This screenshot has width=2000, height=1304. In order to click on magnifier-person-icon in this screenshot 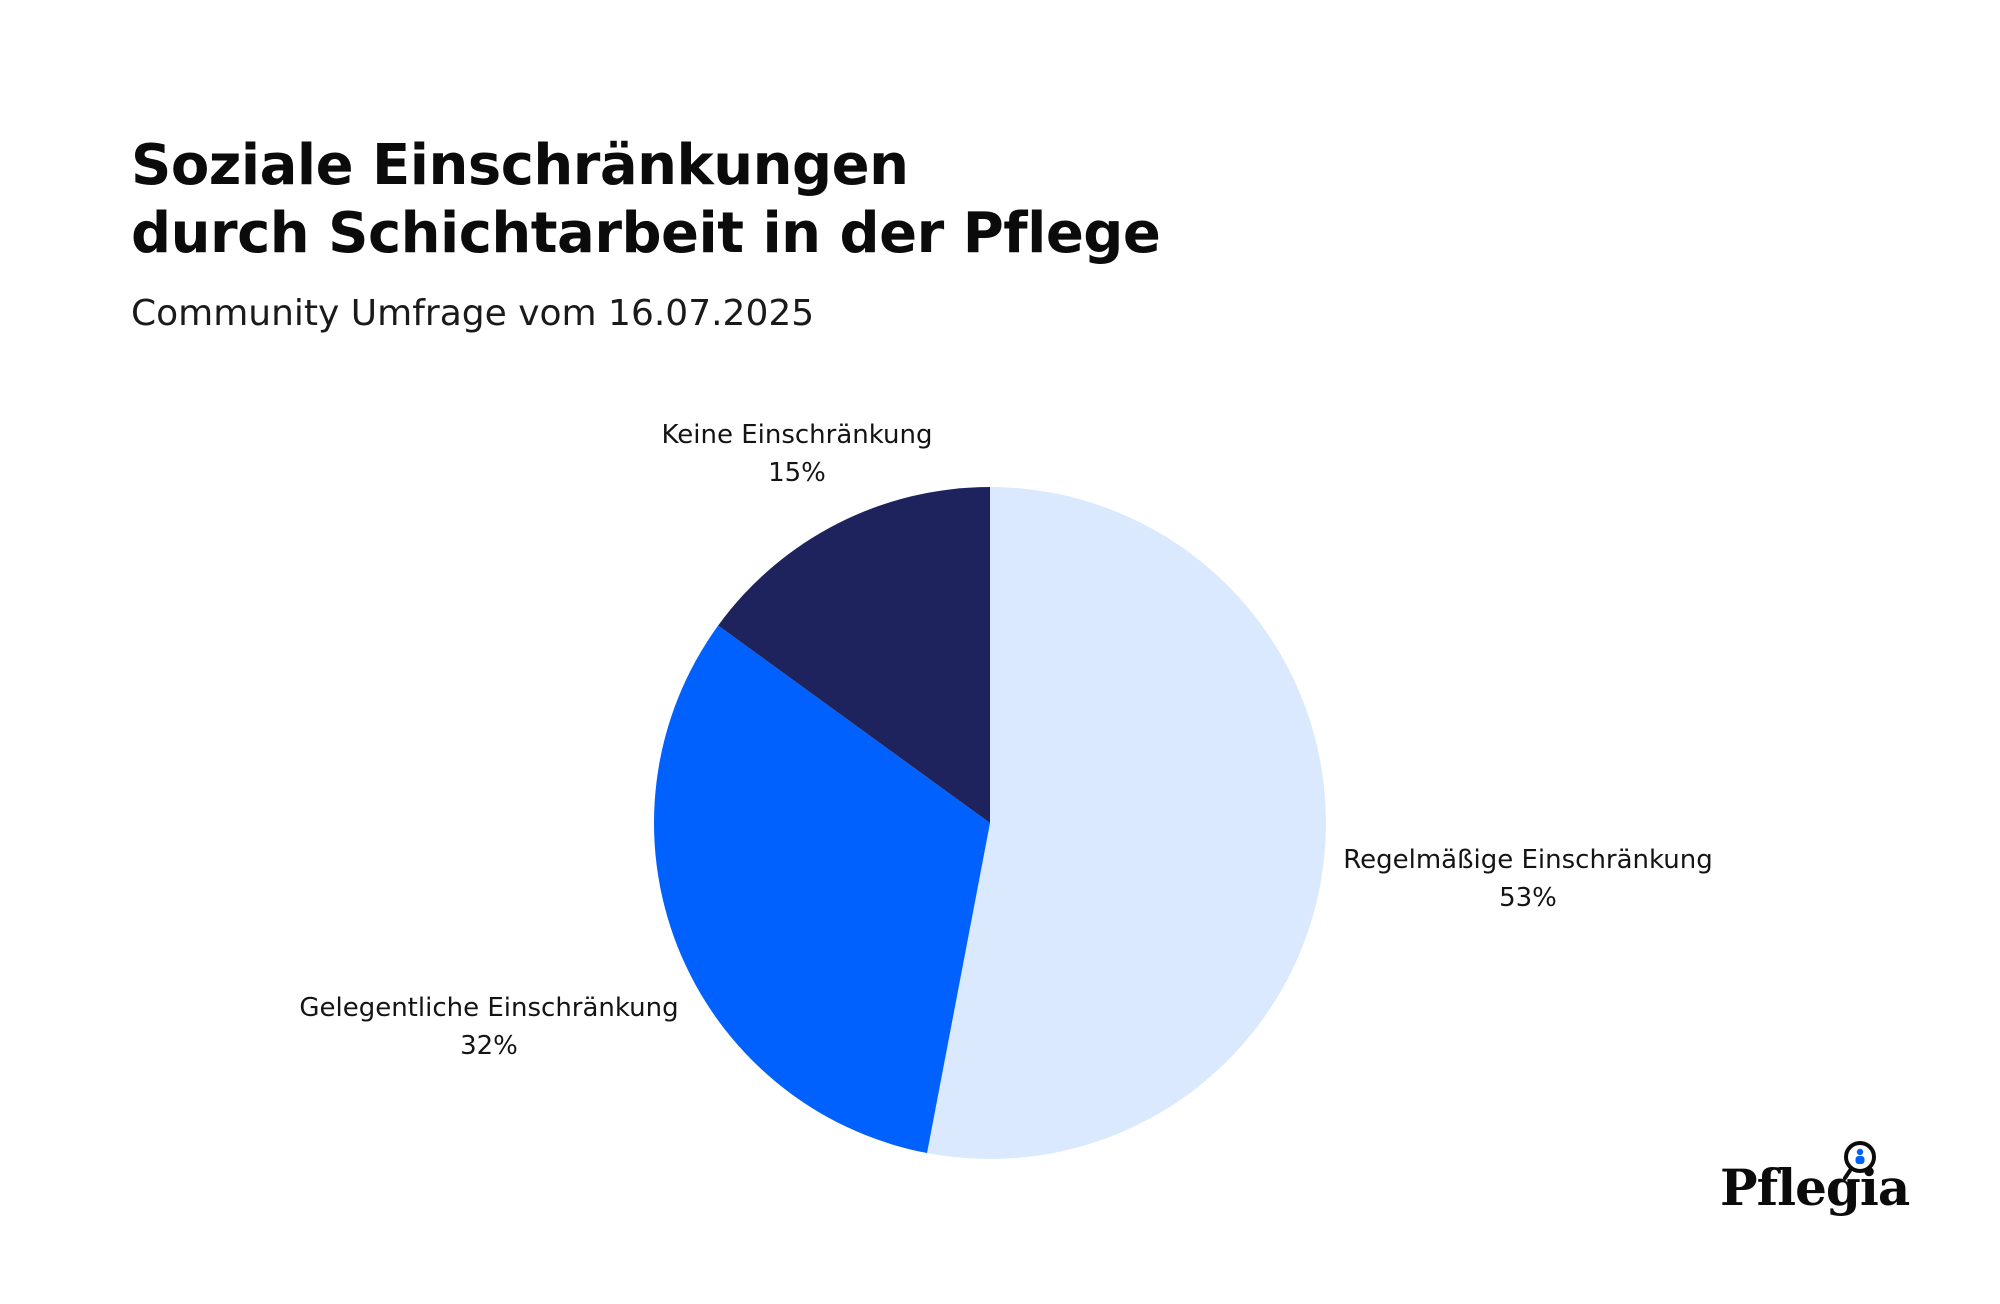, I will do `click(1859, 1160)`.